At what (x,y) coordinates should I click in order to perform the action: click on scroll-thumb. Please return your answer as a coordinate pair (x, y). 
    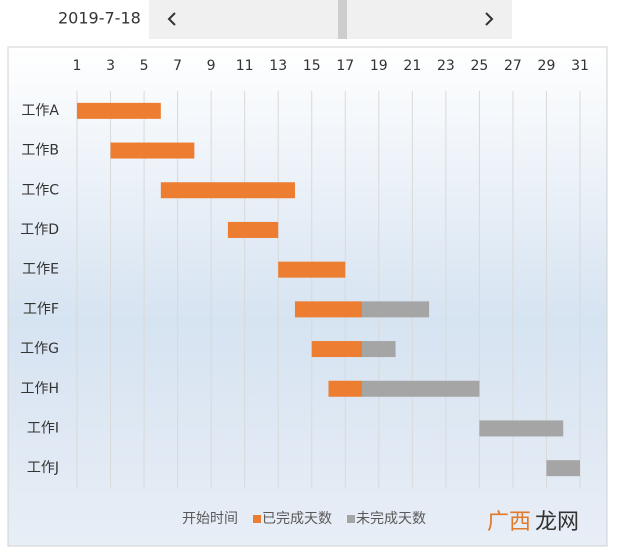
    Looking at the image, I should click on (342, 19).